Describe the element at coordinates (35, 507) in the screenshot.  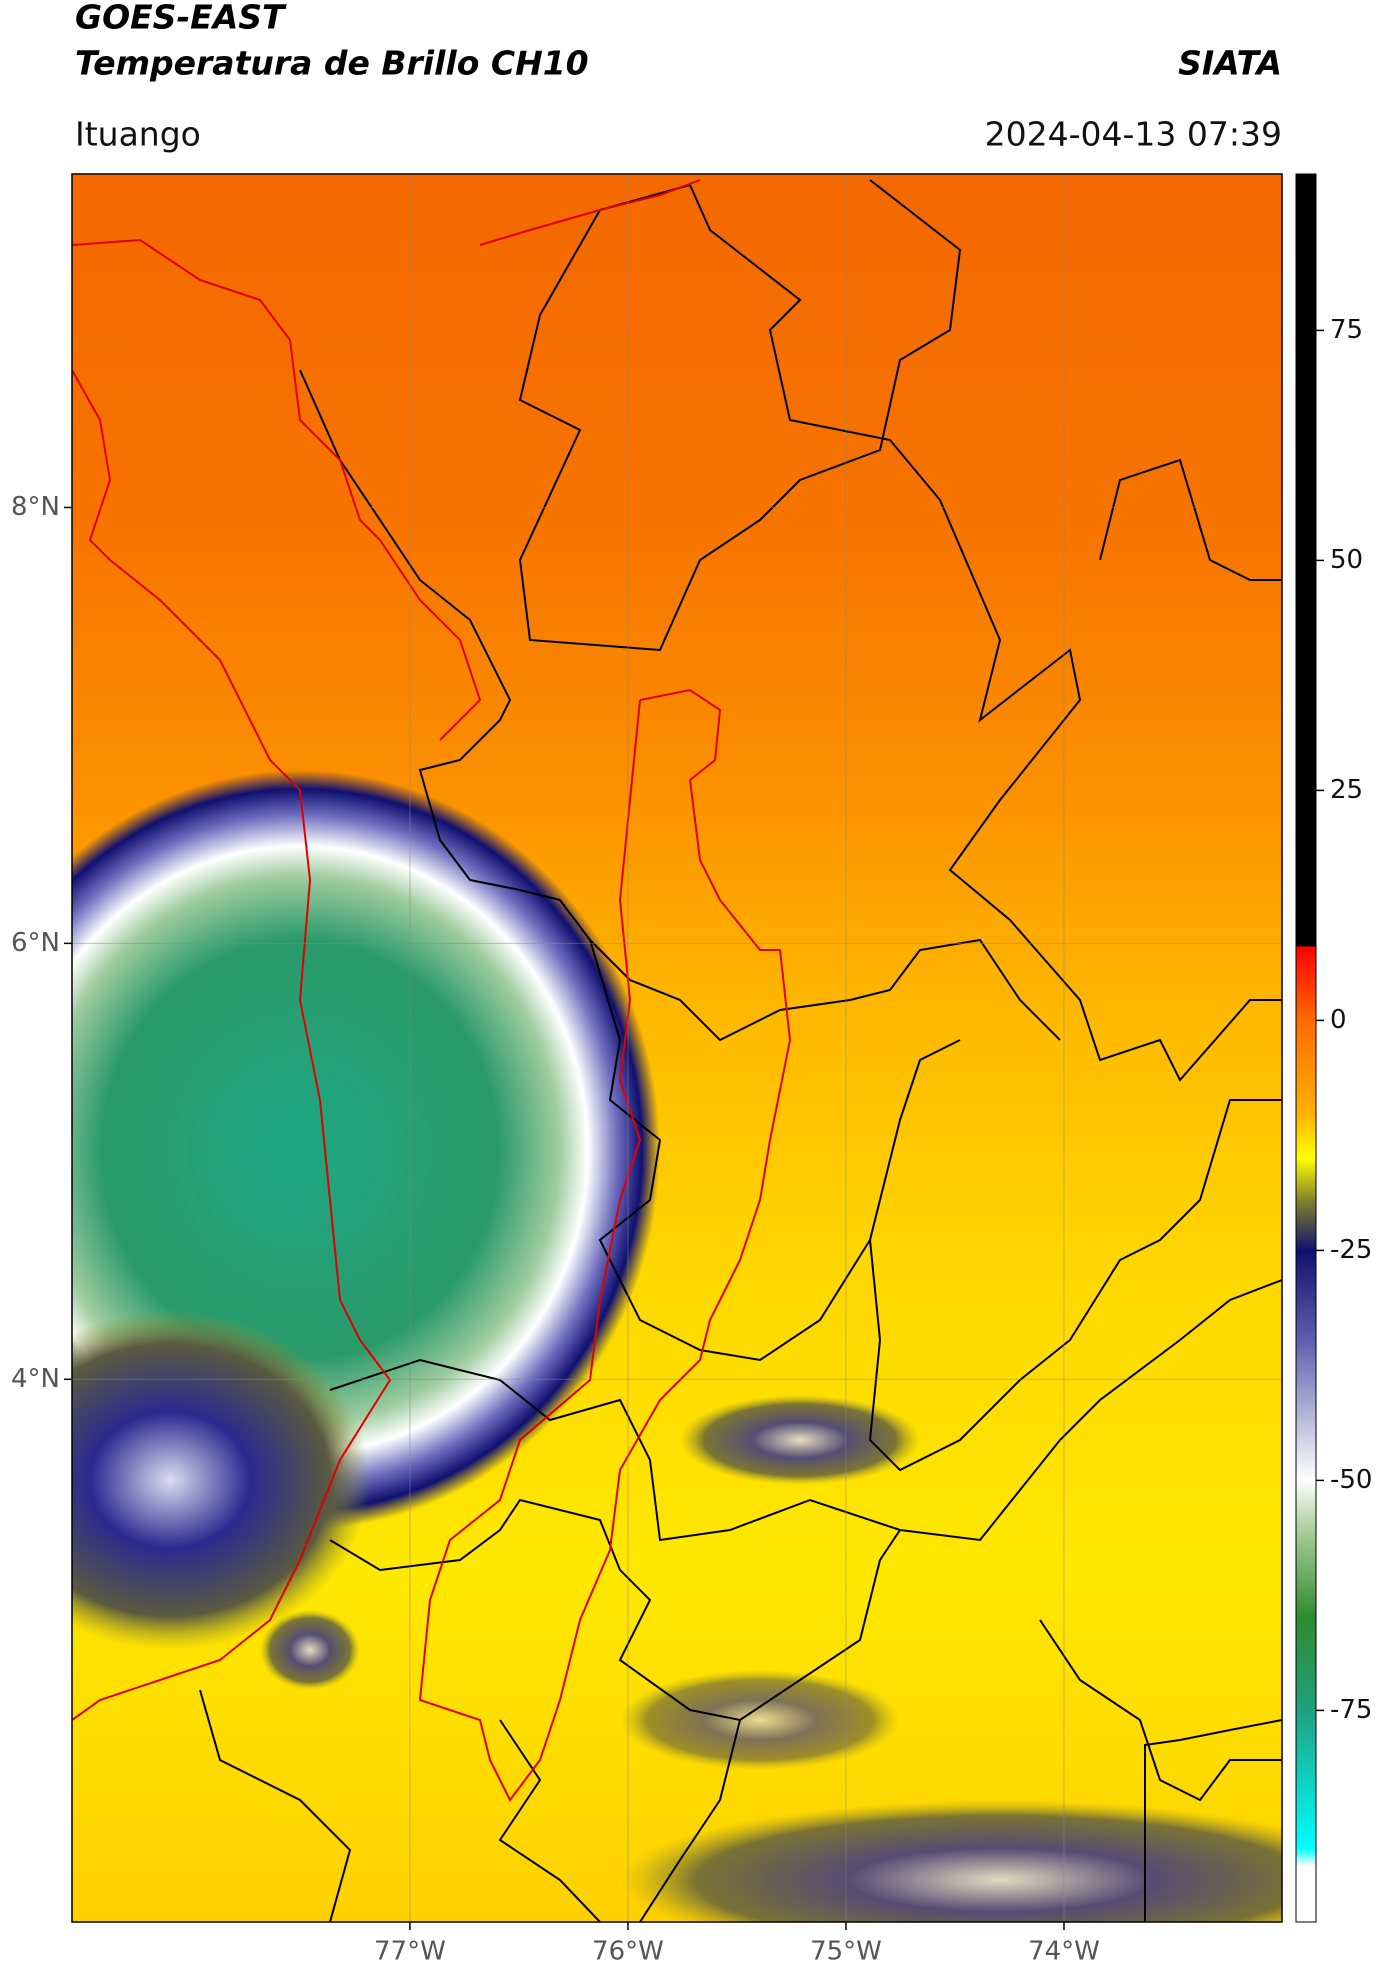
I see `y-tick-label: 8°N` at that location.